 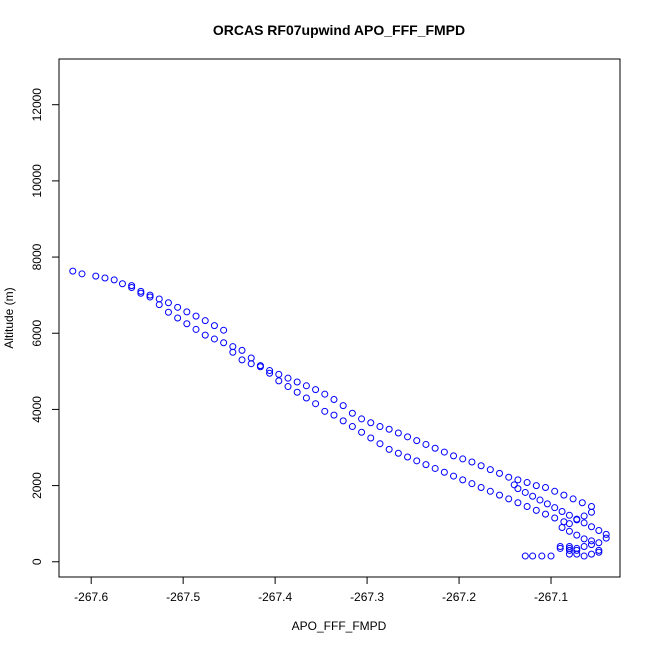 What do you see at coordinates (367, 597) in the screenshot?
I see `x-tick-label: -267.3` at bounding box center [367, 597].